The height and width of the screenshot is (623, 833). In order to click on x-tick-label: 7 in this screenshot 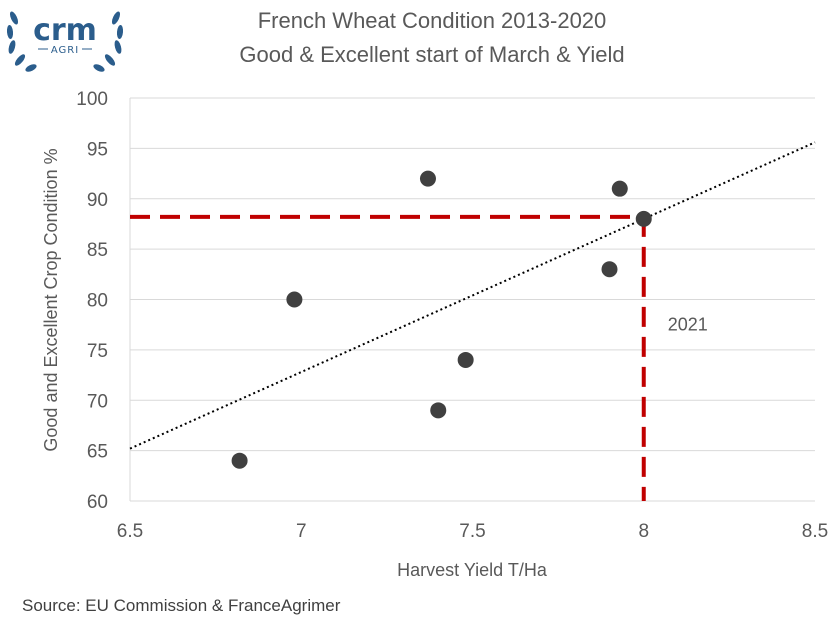, I will do `click(301, 531)`.